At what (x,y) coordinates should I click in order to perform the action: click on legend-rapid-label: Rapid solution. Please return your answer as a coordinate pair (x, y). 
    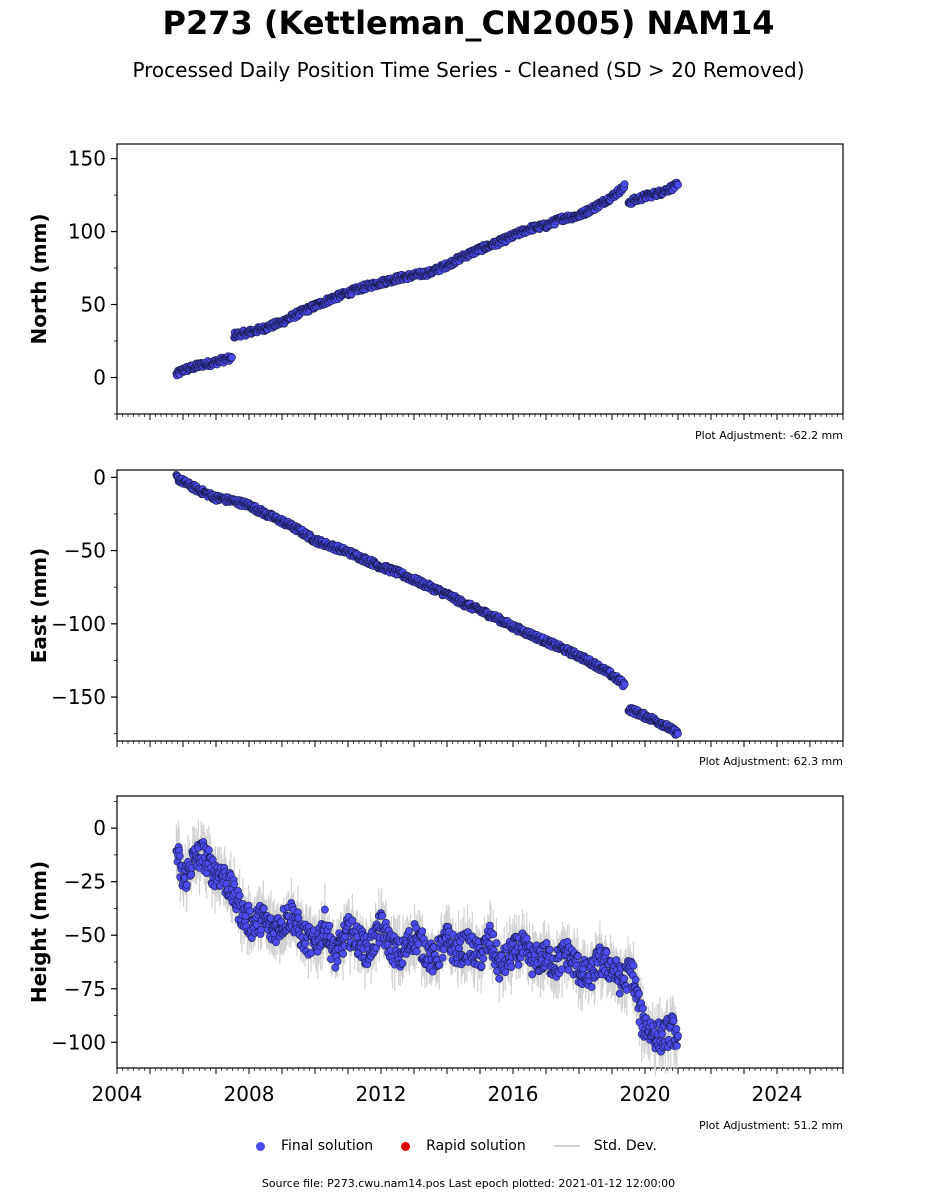
    Looking at the image, I should click on (476, 1146).